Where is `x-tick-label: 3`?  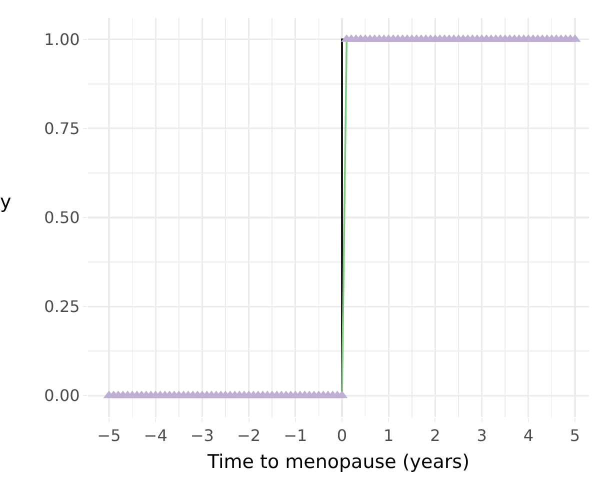 x-tick-label: 3 is located at coordinates (481, 436).